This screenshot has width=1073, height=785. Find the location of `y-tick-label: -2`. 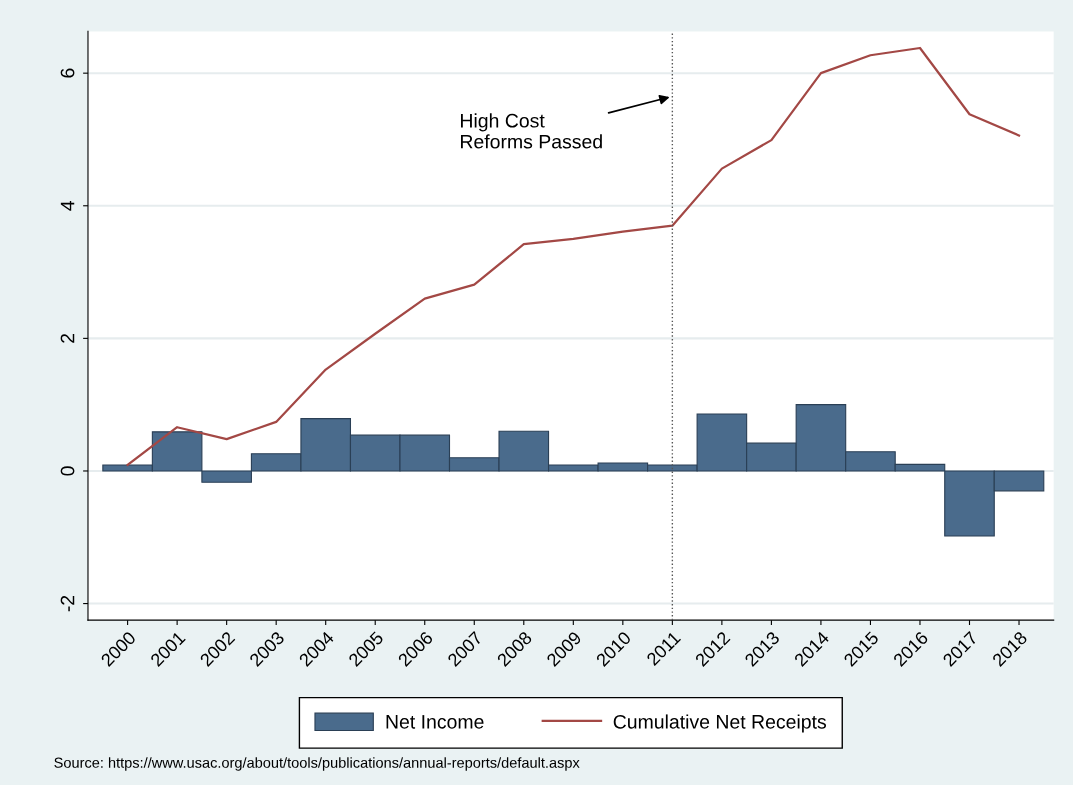

y-tick-label: -2 is located at coordinates (67, 603).